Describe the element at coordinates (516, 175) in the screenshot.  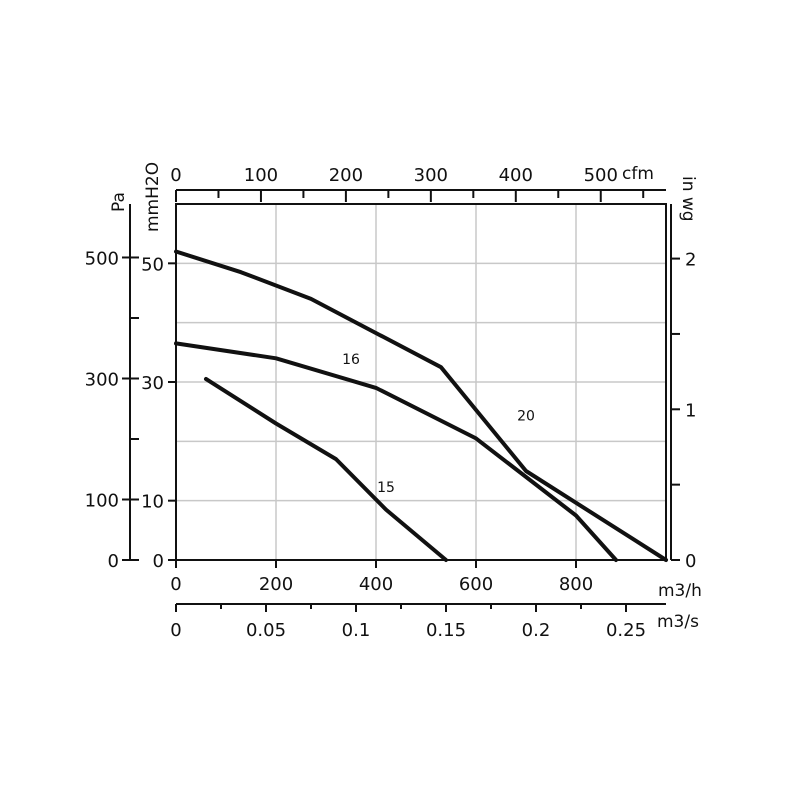
I see `x-top-tick-label: 400` at that location.